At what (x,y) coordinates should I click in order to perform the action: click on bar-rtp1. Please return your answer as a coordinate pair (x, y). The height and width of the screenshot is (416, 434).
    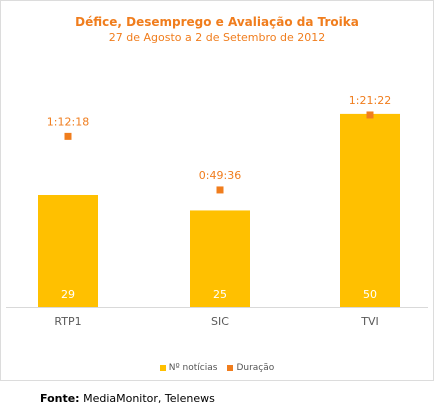
    Looking at the image, I should click on (68, 251).